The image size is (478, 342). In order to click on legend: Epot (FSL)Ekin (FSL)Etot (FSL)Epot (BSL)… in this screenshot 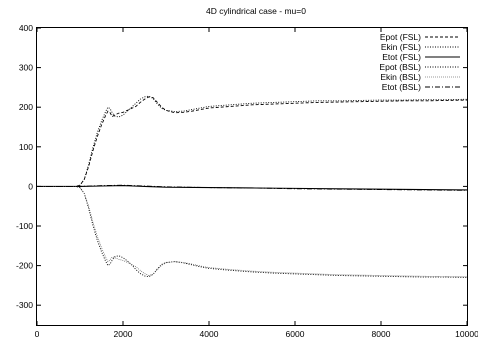, I will do `click(419, 62)`.